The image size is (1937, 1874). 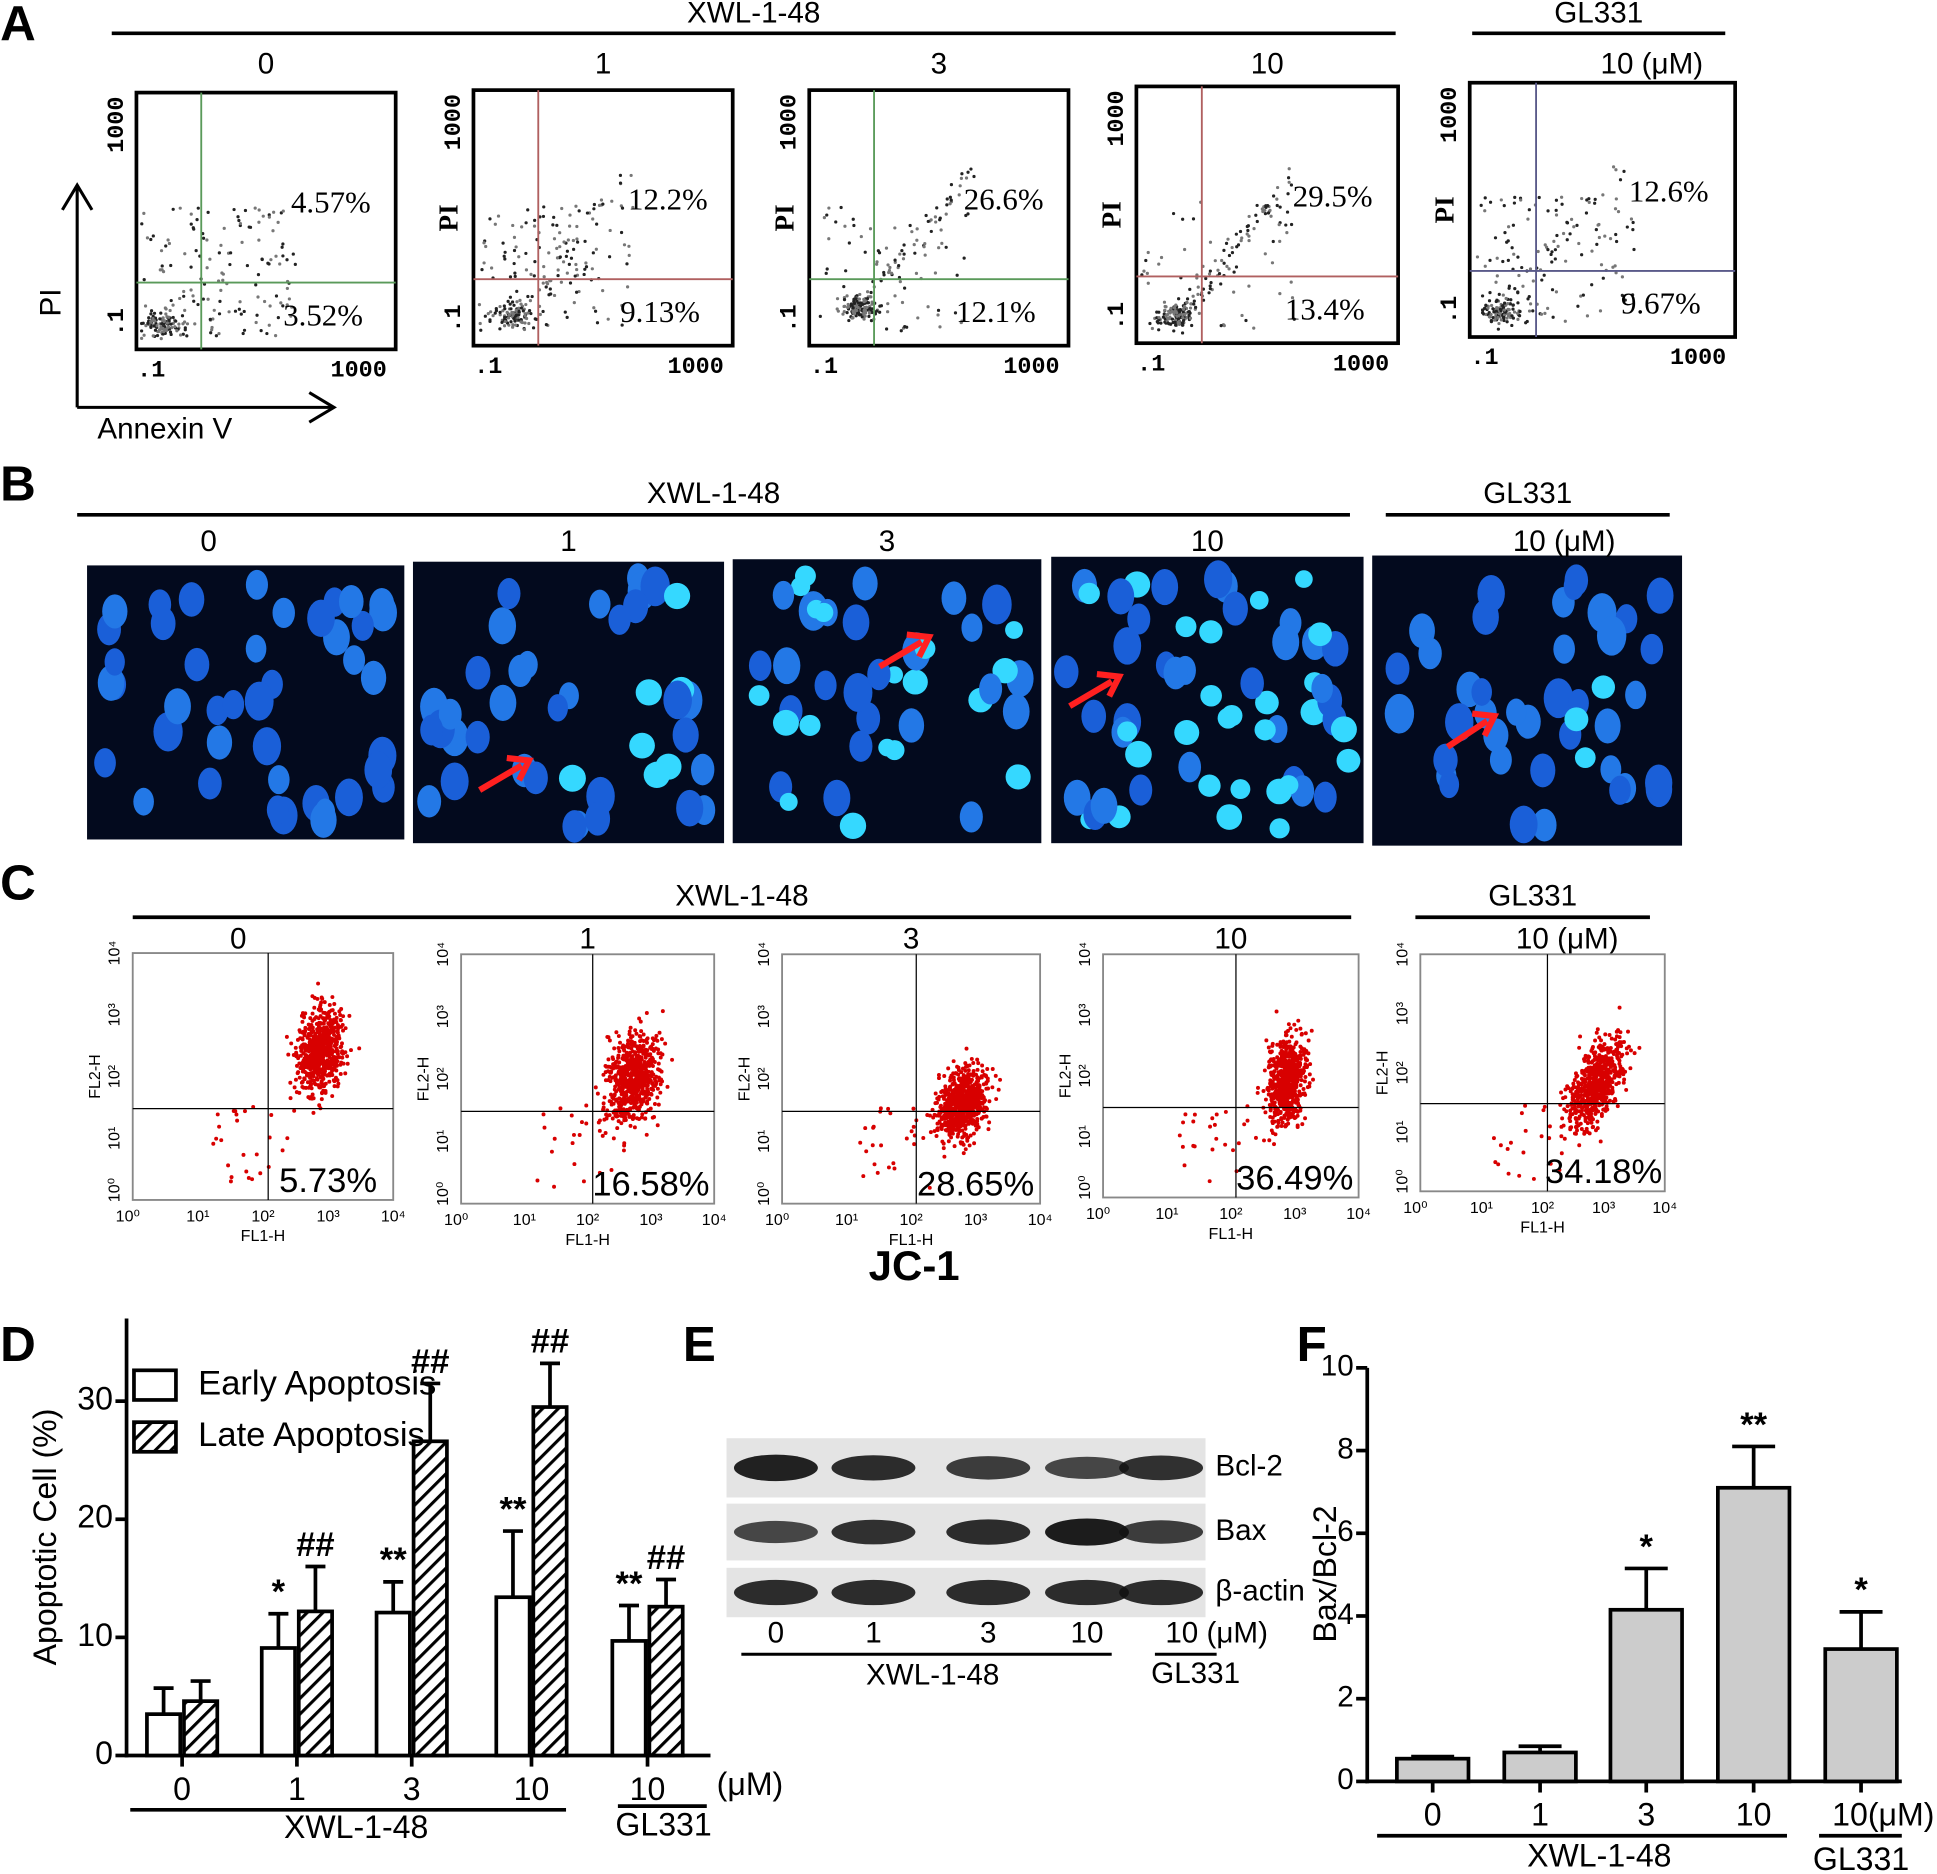 I want to click on y-tick-label: 10¹, so click(x=443, y=1141).